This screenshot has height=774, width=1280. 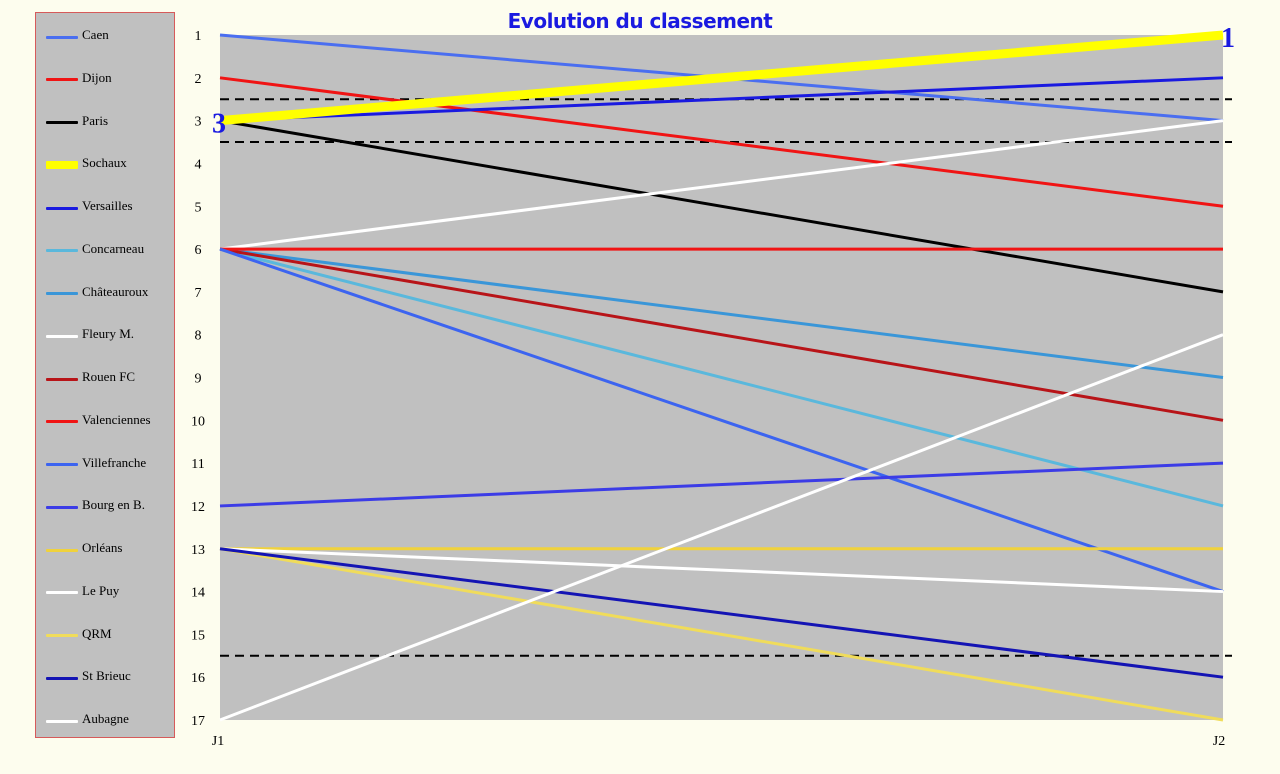 What do you see at coordinates (198, 550) in the screenshot?
I see `y-tick-label: 13` at bounding box center [198, 550].